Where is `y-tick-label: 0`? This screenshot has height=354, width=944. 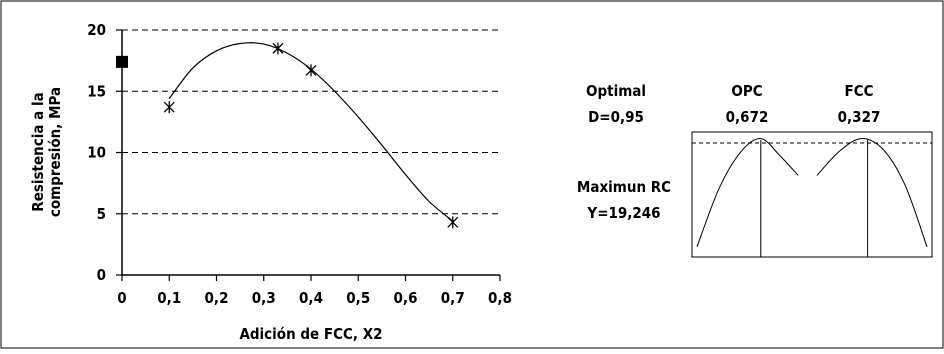 y-tick-label: 0 is located at coordinates (101, 275).